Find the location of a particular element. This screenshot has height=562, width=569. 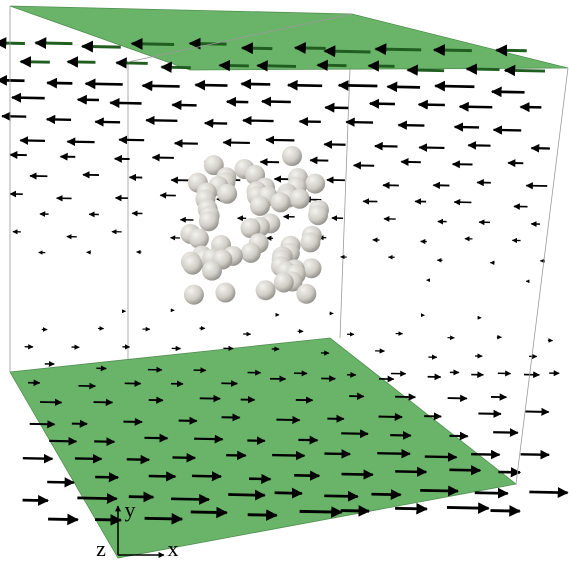

y-axis-label: y is located at coordinates (130, 509).